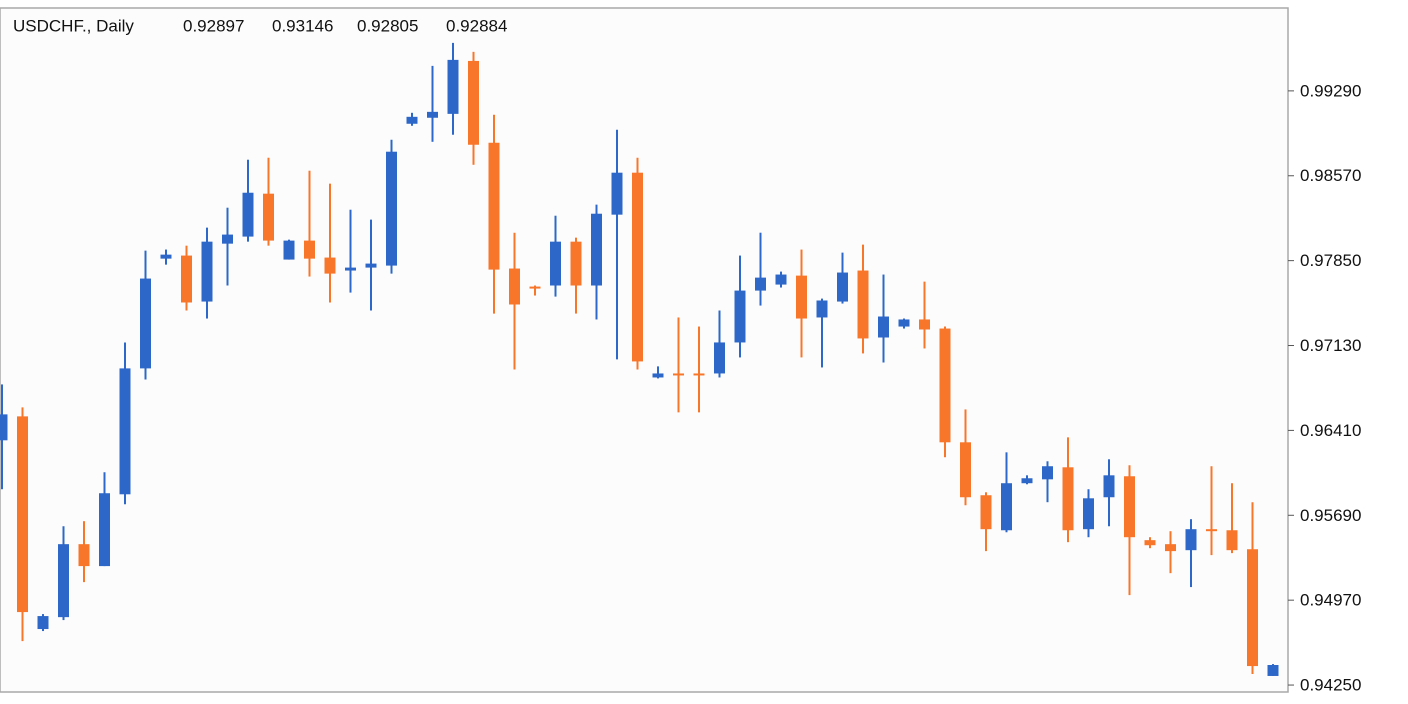 The height and width of the screenshot is (704, 1408). What do you see at coordinates (1330, 90) in the screenshot?
I see `y-tick-label: 0.99290` at bounding box center [1330, 90].